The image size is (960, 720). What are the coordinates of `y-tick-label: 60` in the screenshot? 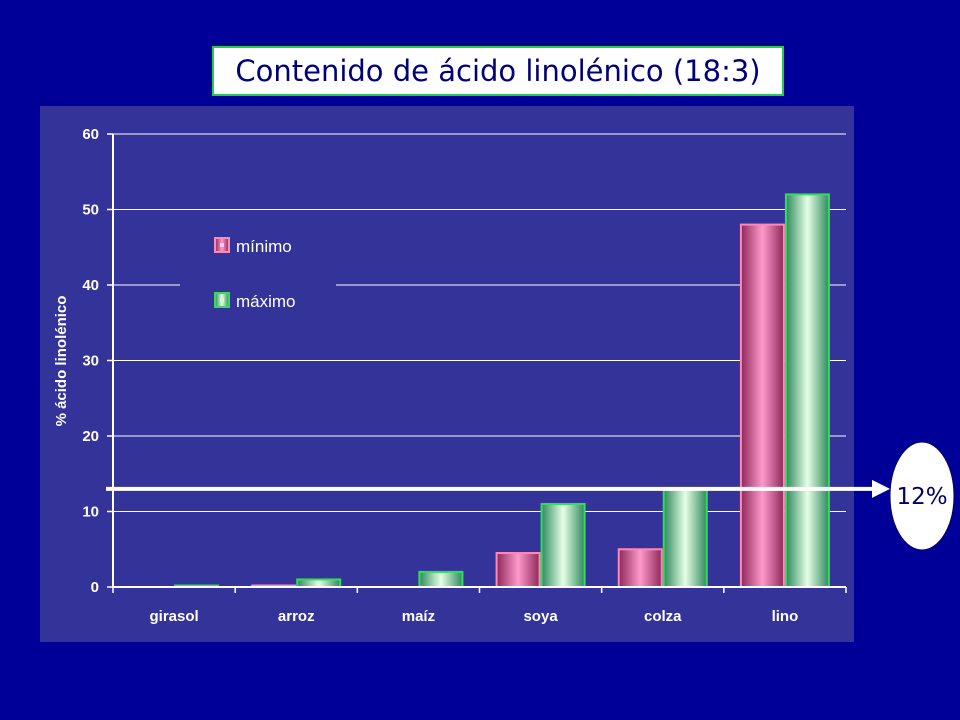 It's located at (90, 134).